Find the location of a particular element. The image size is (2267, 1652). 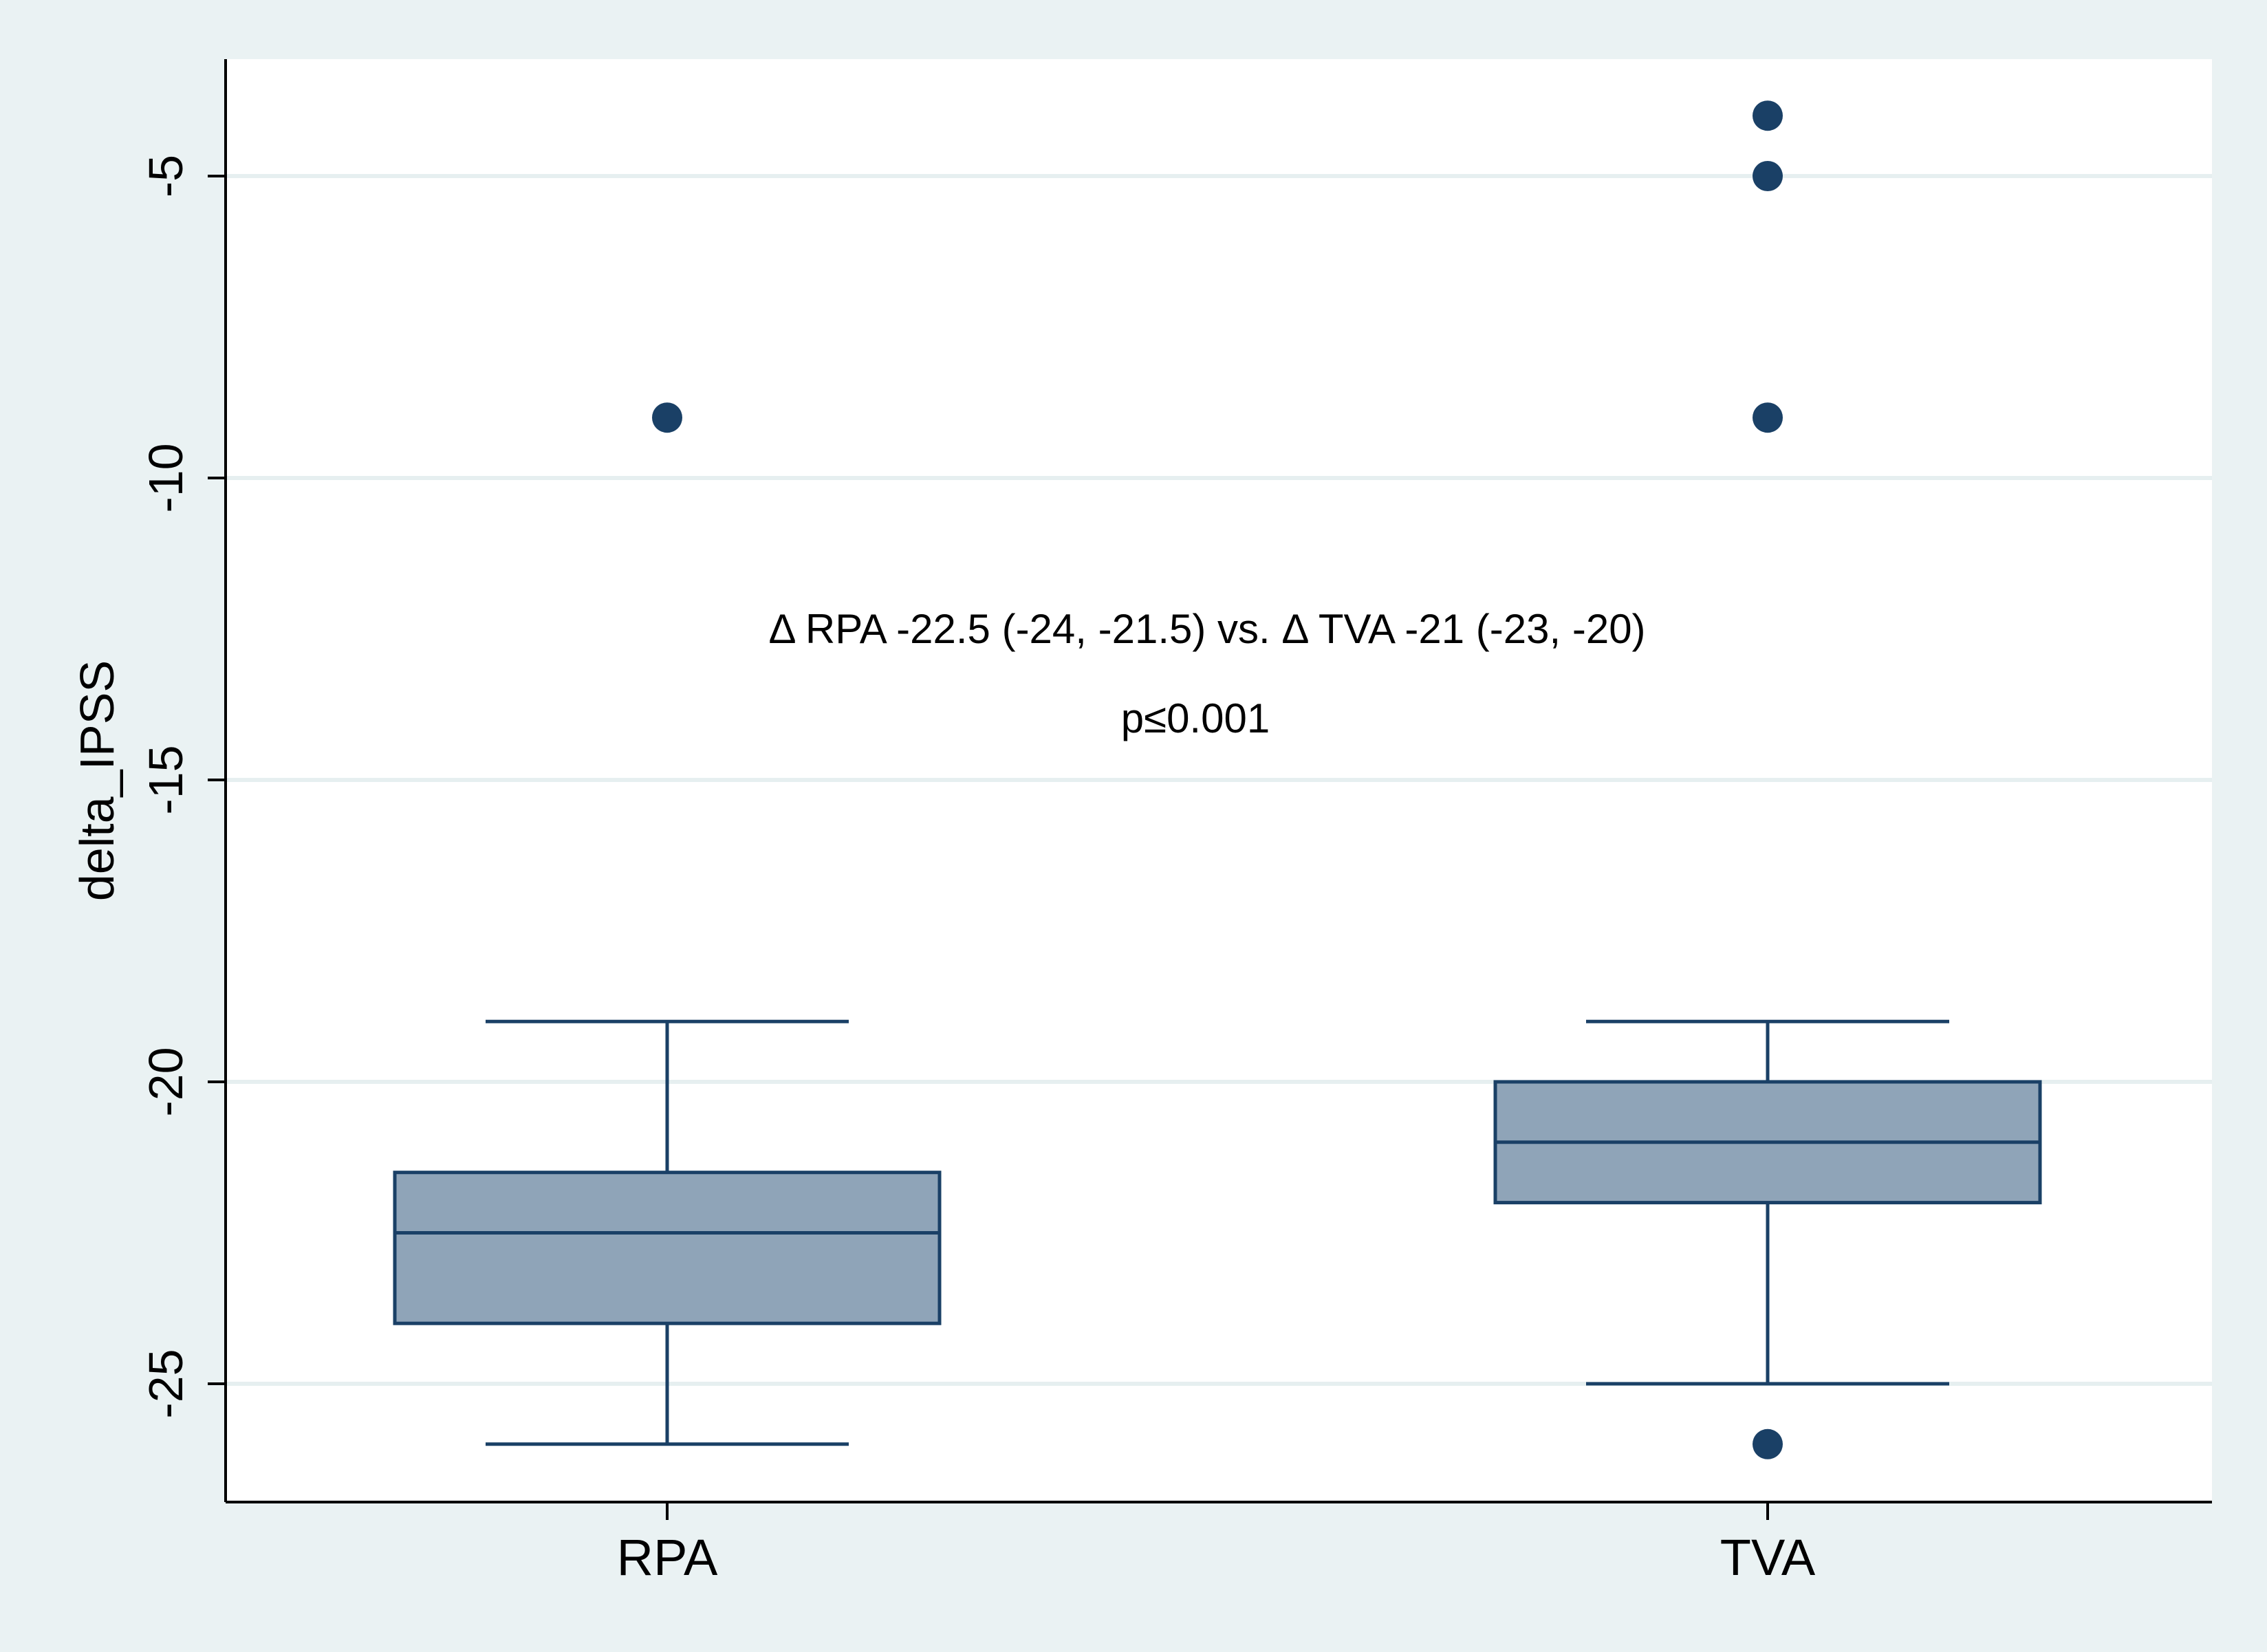

y-axis-label: delta_IPSS is located at coordinates (97, 780).